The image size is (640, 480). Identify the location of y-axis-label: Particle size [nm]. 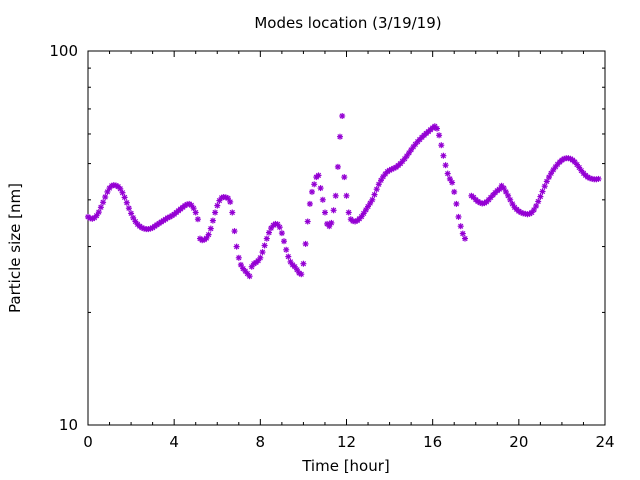
(15, 248).